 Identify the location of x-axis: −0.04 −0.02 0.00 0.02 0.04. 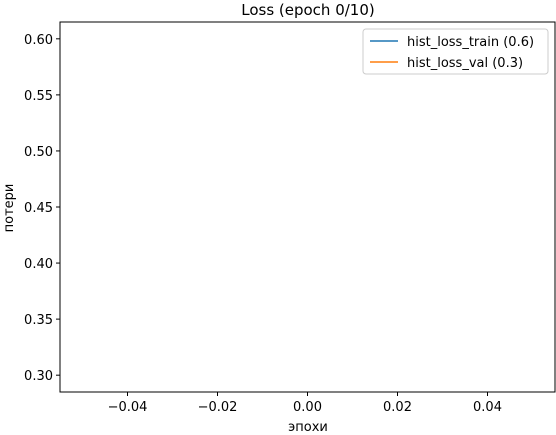
(305, 403).